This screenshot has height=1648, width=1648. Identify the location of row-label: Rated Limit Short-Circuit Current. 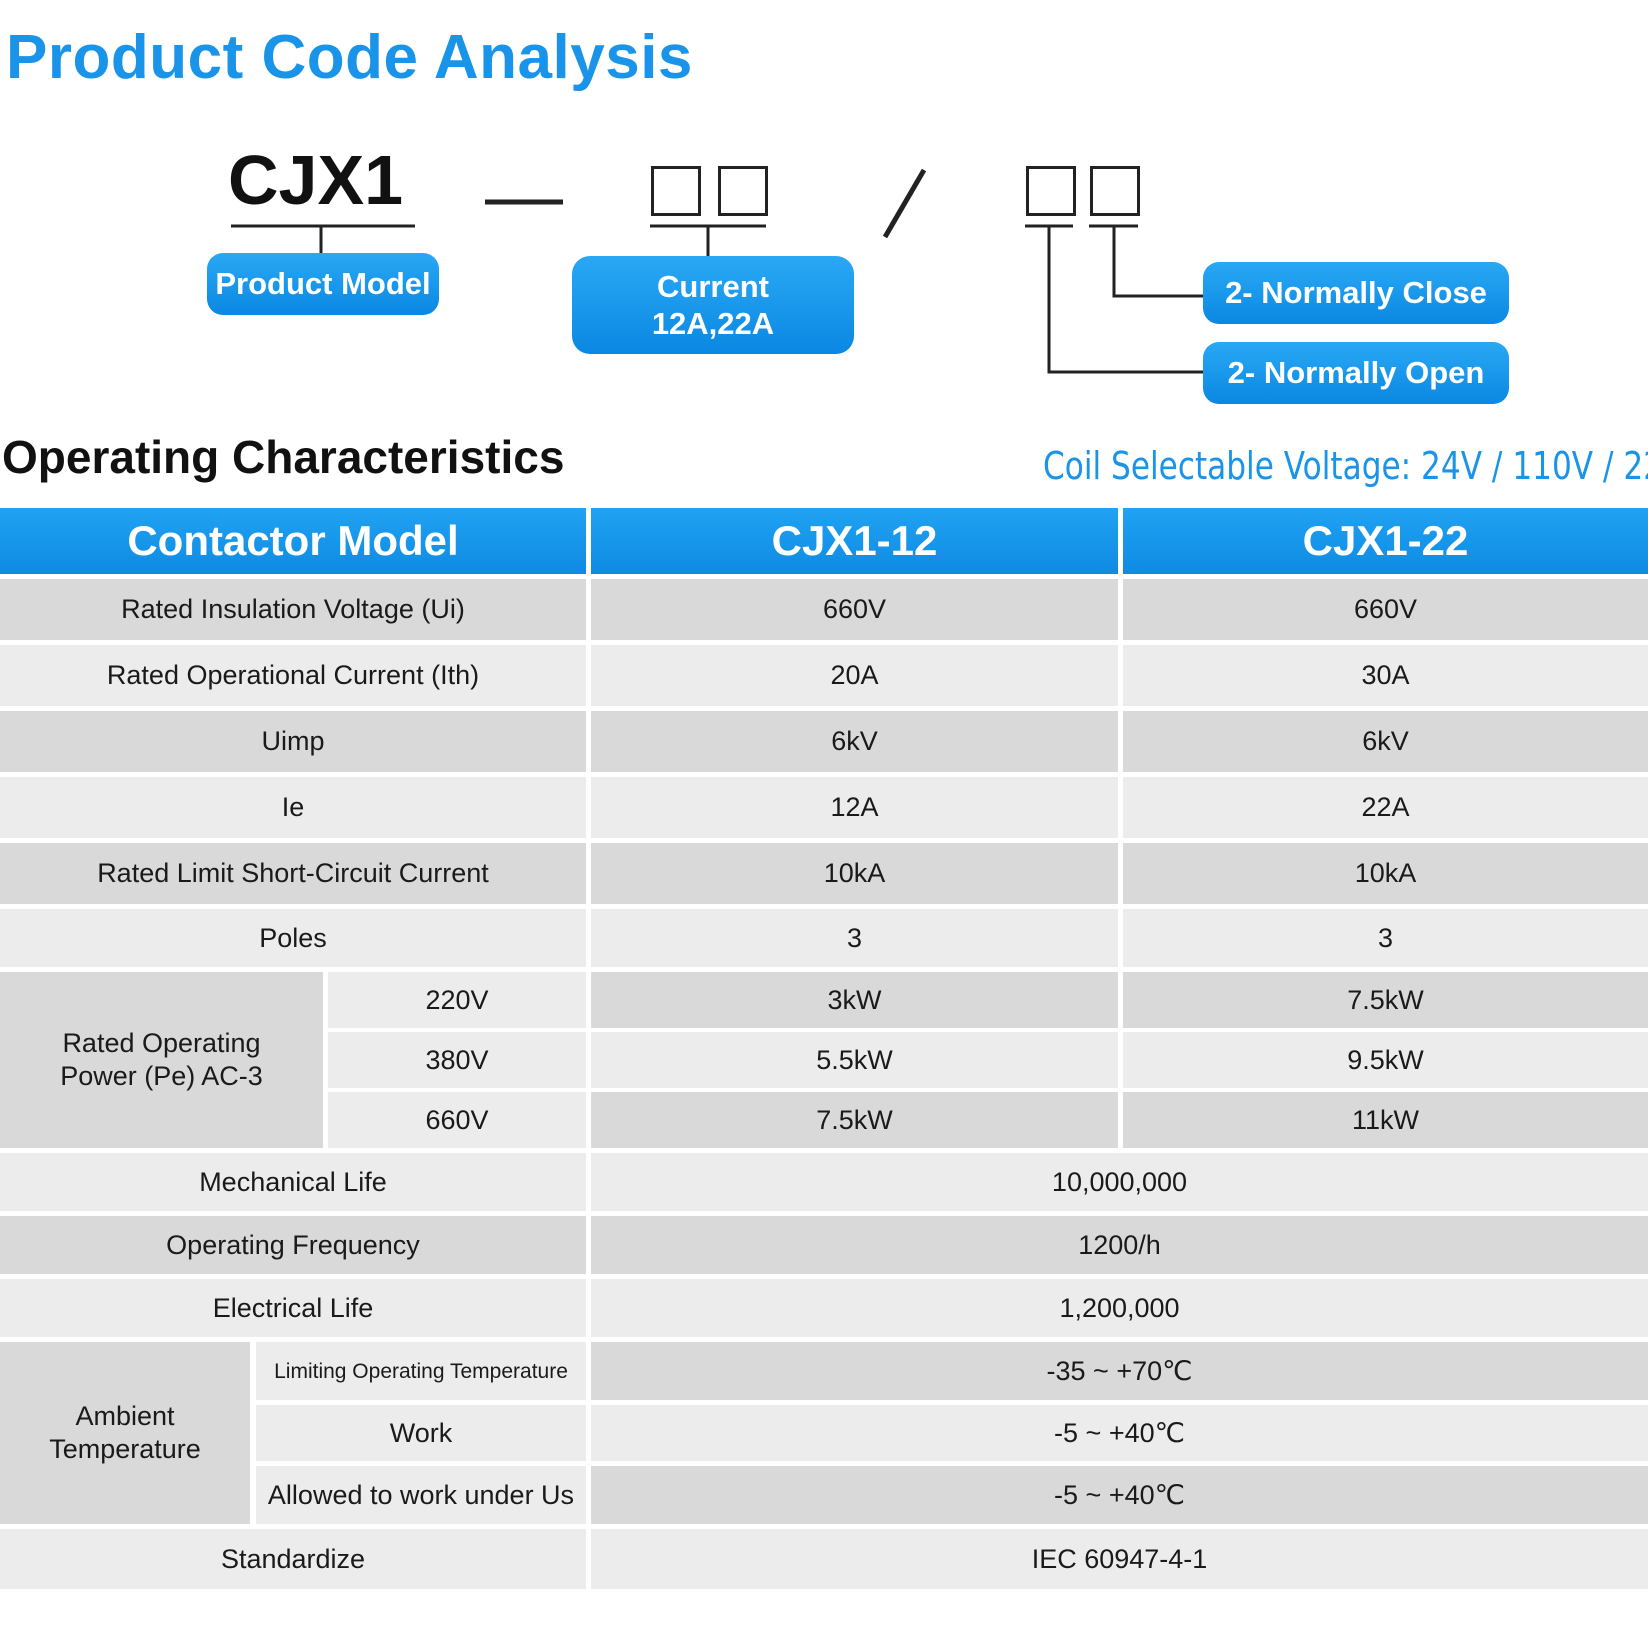
(293, 873).